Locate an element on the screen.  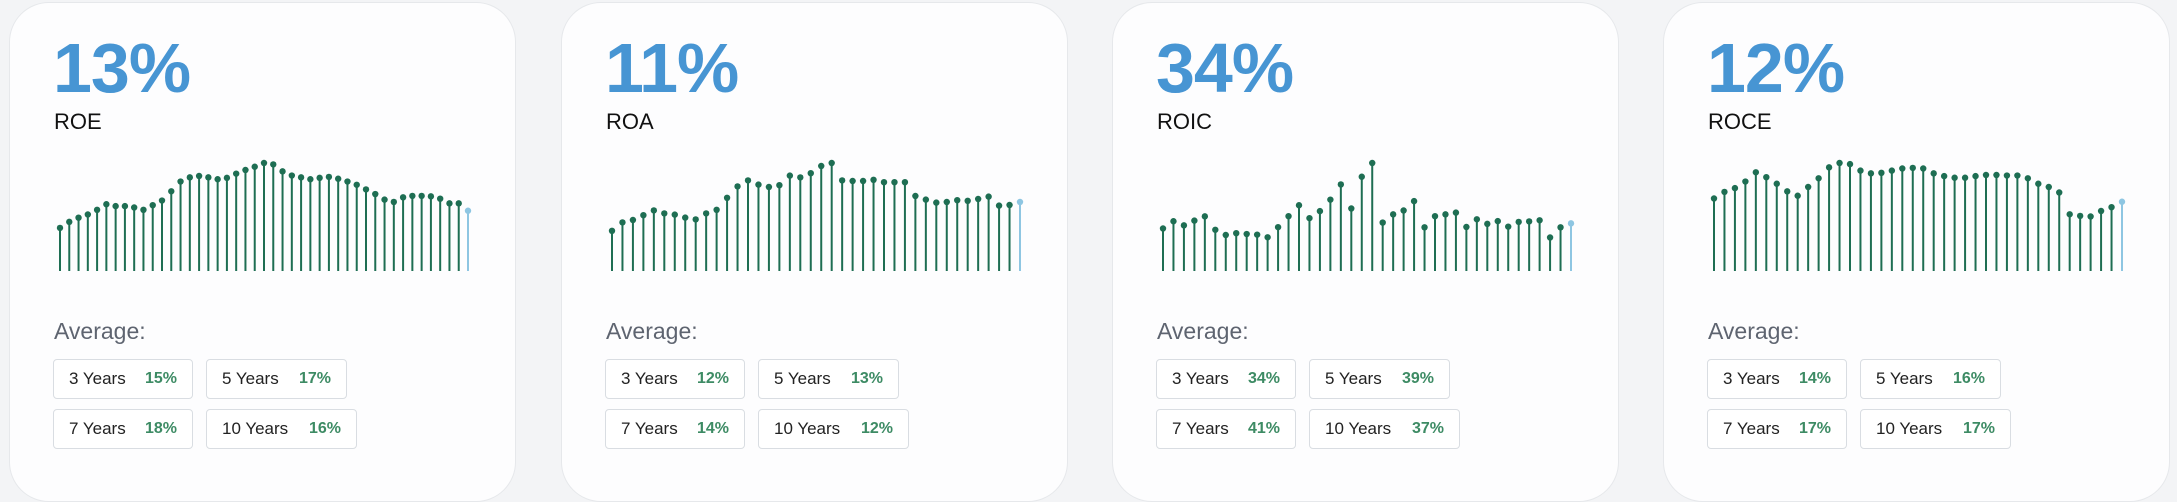
avg-7-years: 7 Years 17% is located at coordinates (1777, 429).